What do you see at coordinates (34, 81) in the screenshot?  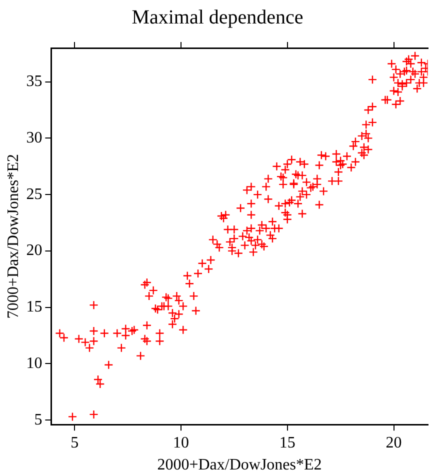 I see `y-tick-label: 35` at bounding box center [34, 81].